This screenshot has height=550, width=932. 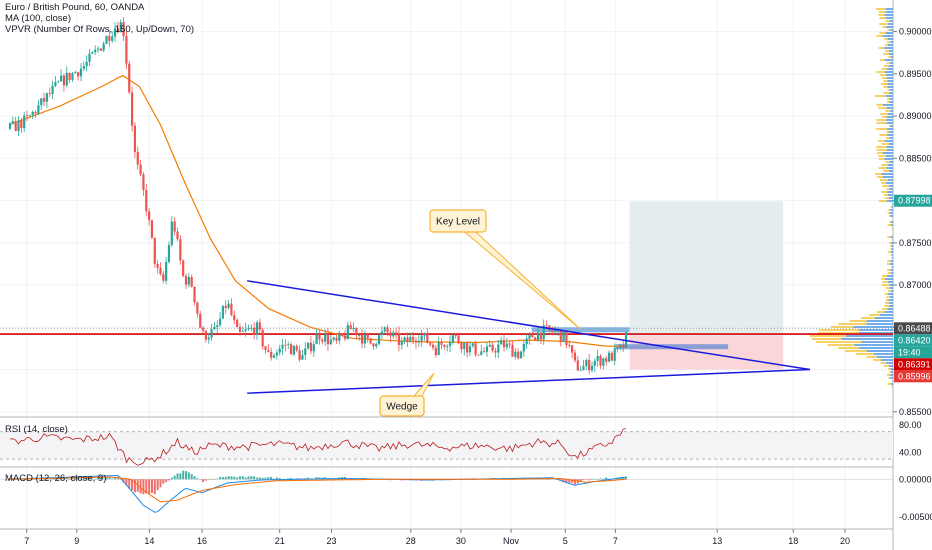 What do you see at coordinates (706, 268) in the screenshot?
I see `target-zone` at bounding box center [706, 268].